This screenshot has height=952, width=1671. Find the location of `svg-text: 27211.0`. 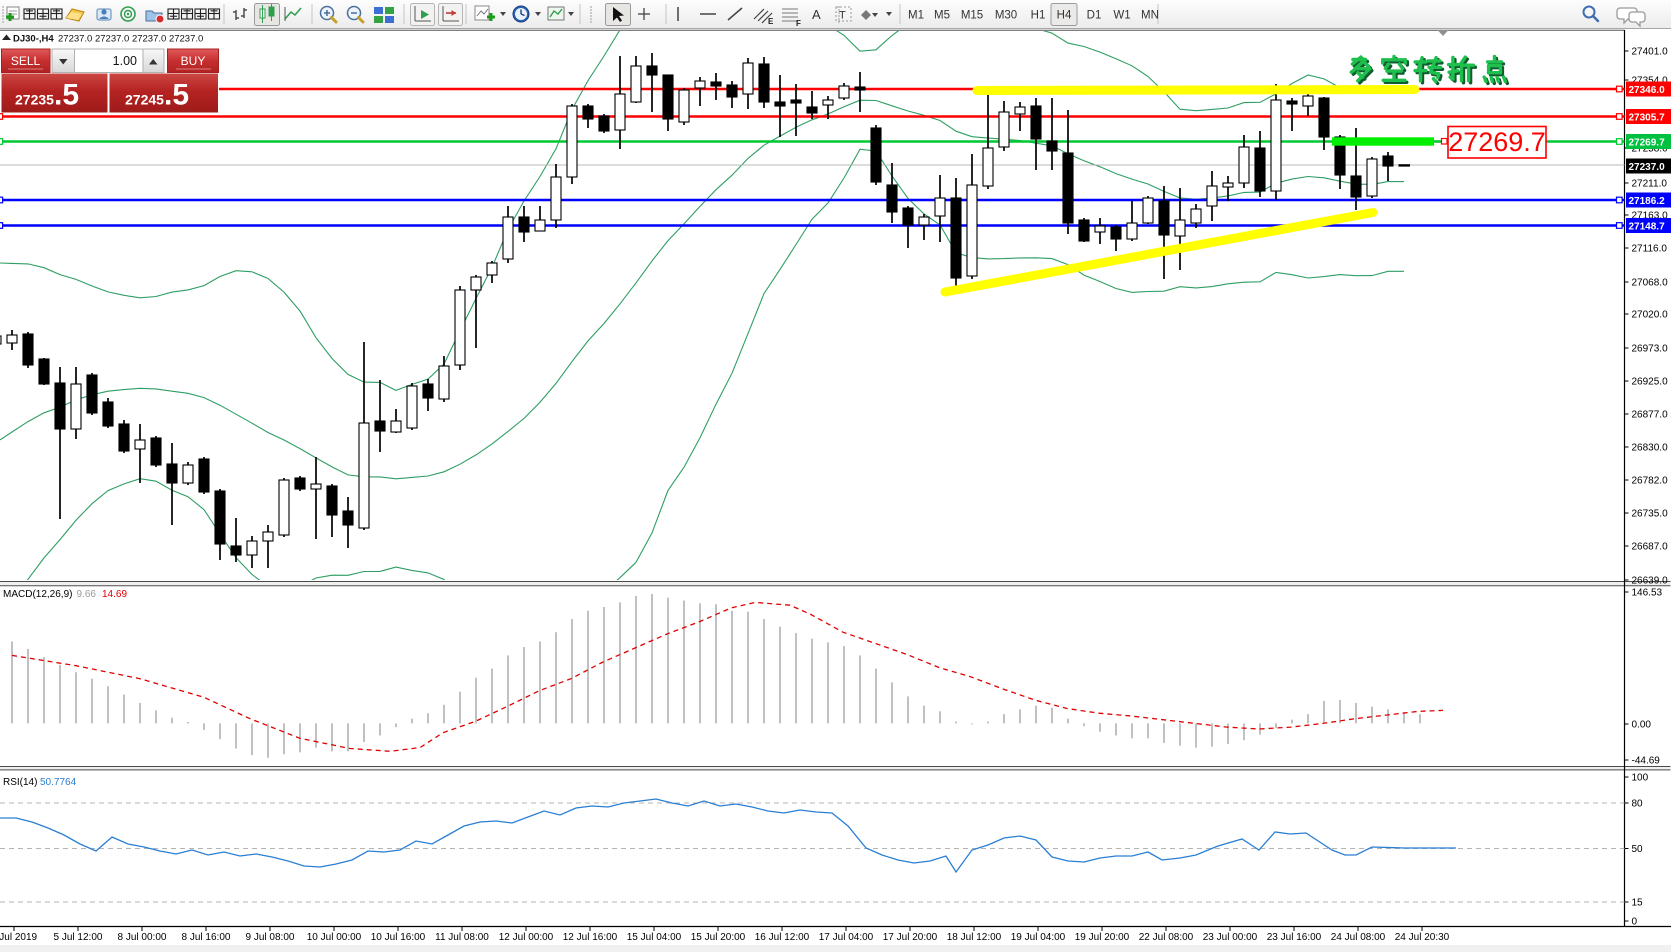

svg-text: 27211.0 is located at coordinates (1650, 184).